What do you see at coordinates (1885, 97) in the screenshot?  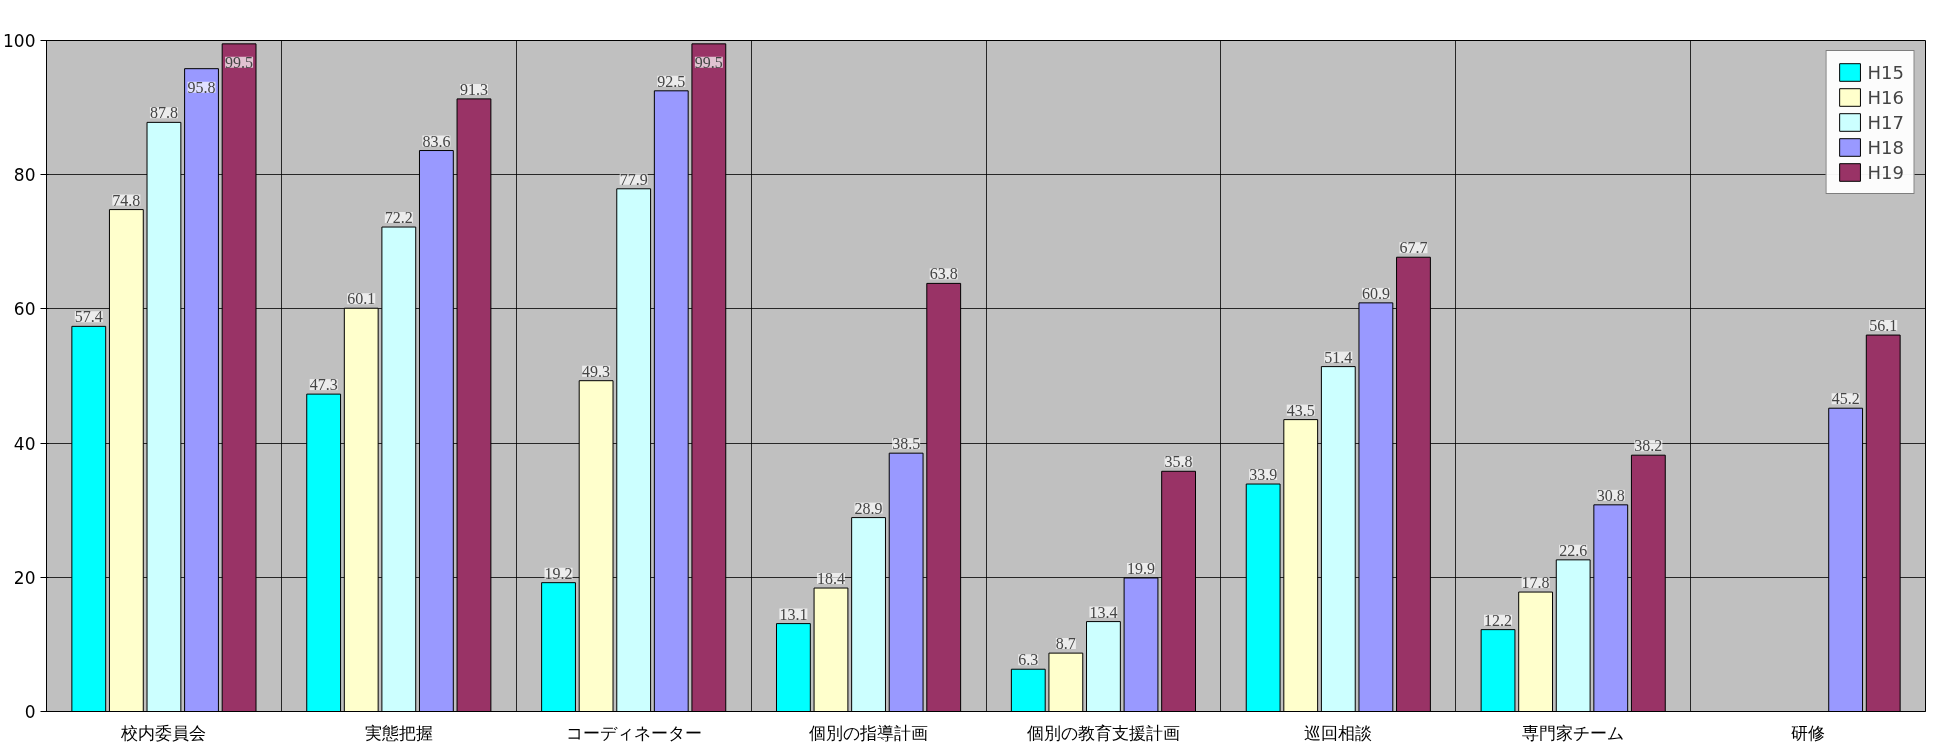 I see `legend-label: H16` at bounding box center [1885, 97].